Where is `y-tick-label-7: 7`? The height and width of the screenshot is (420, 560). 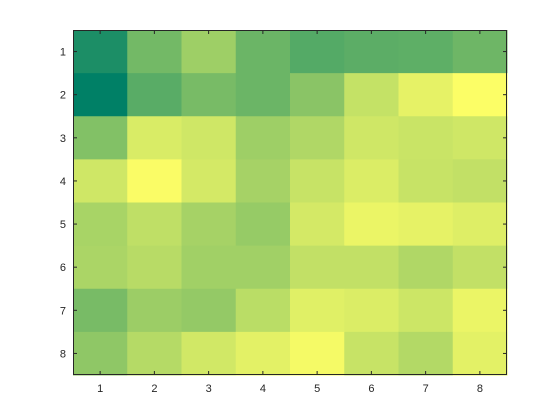 y-tick-label-7: 7 is located at coordinates (63, 311).